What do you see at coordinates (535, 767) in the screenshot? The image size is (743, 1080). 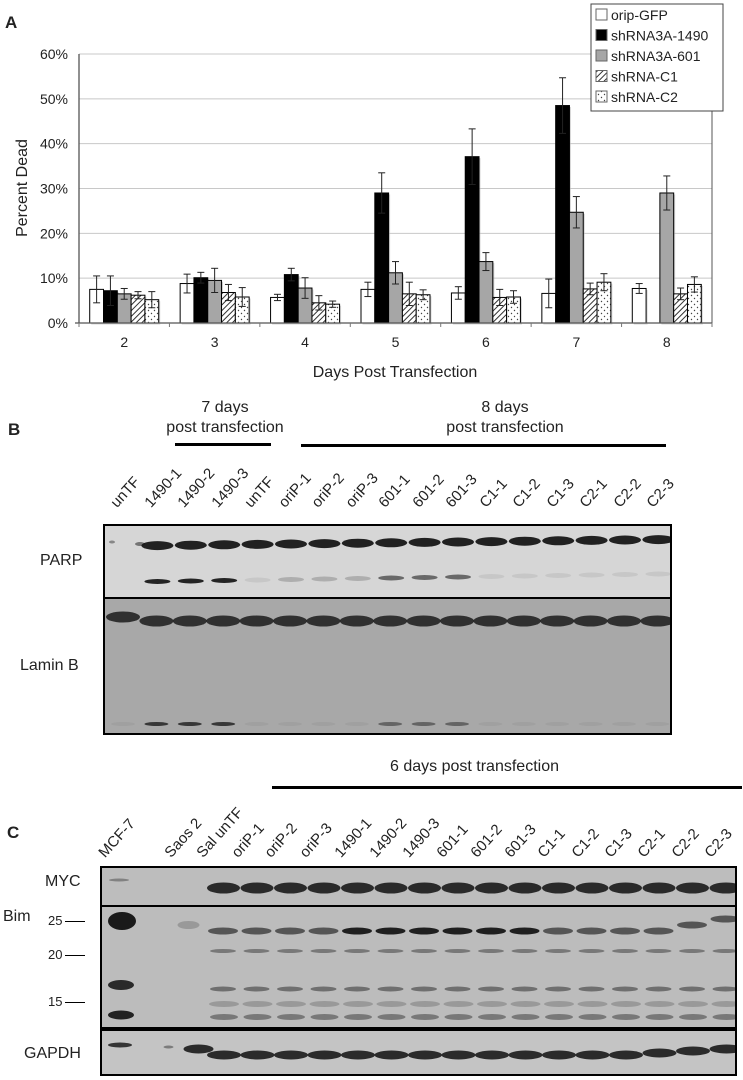 I see `group-header-6-days: 6 days post transfection` at bounding box center [535, 767].